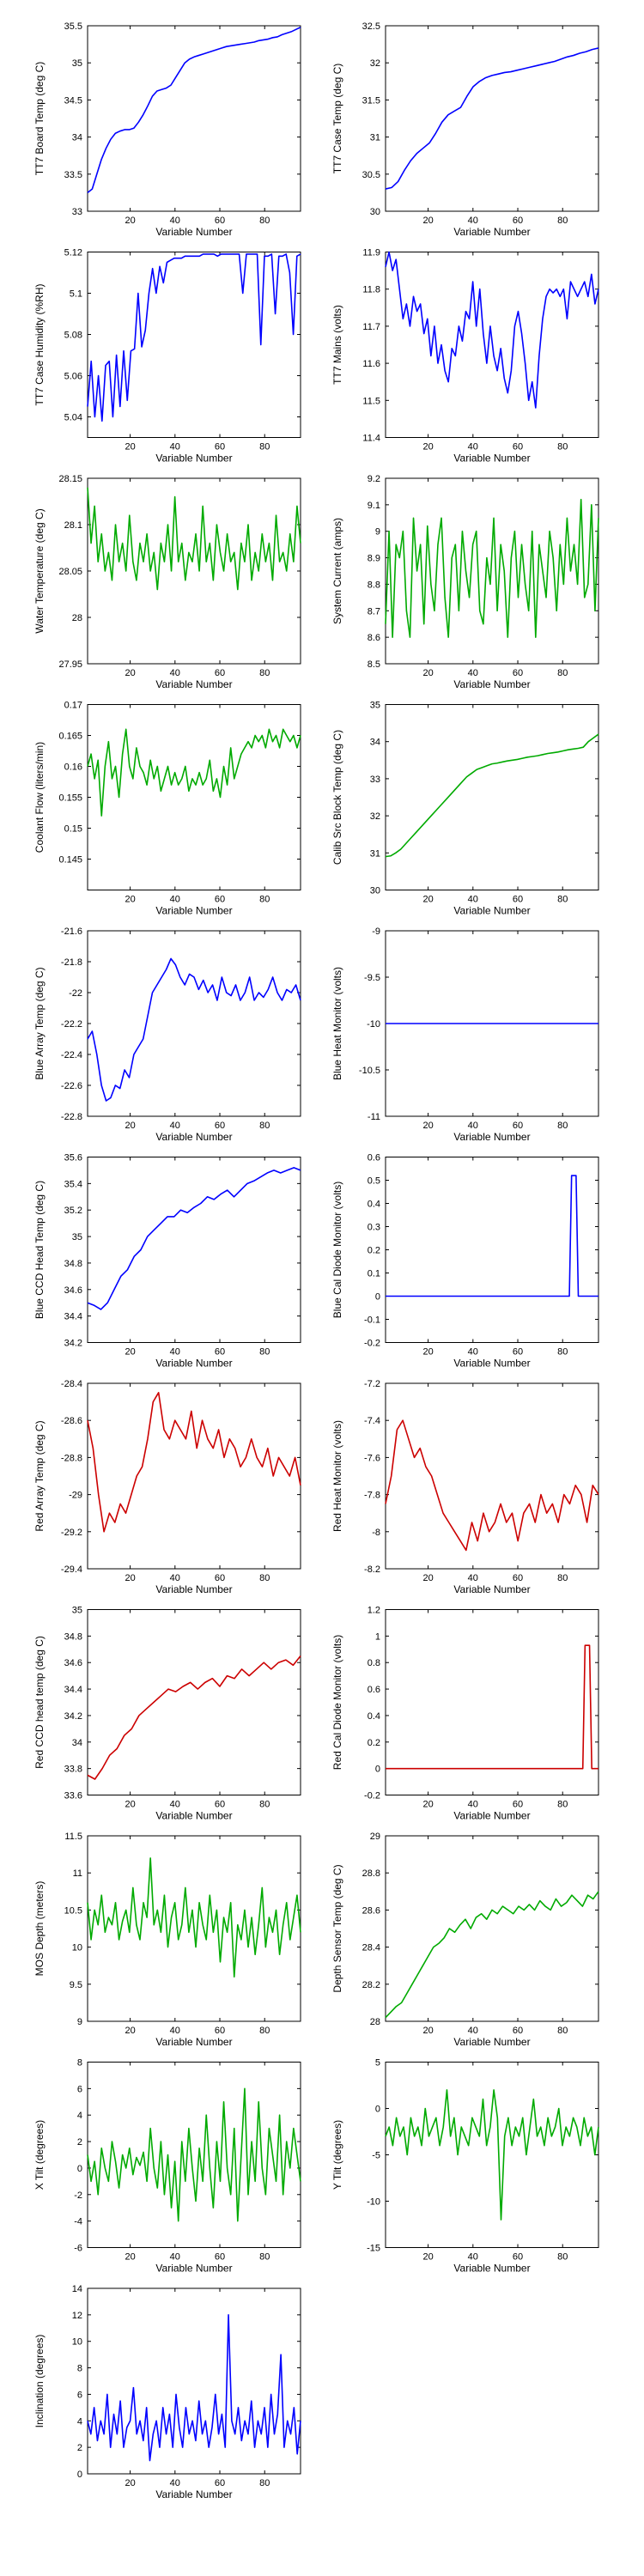 The height and width of the screenshot is (2576, 644). Describe the element at coordinates (71, 1086) in the screenshot. I see `y-tick-label: -22.6` at that location.